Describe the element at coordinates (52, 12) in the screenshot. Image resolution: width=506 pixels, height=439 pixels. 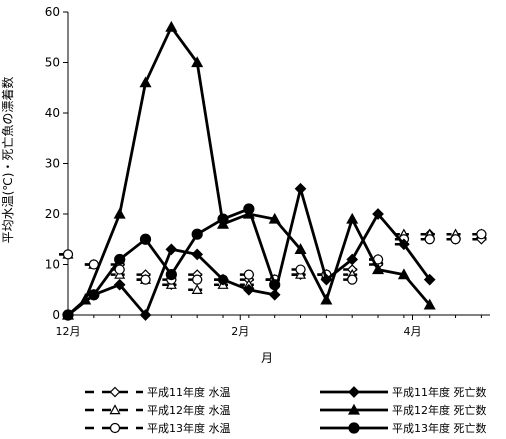
I see `y-tick-label: 60` at that location.